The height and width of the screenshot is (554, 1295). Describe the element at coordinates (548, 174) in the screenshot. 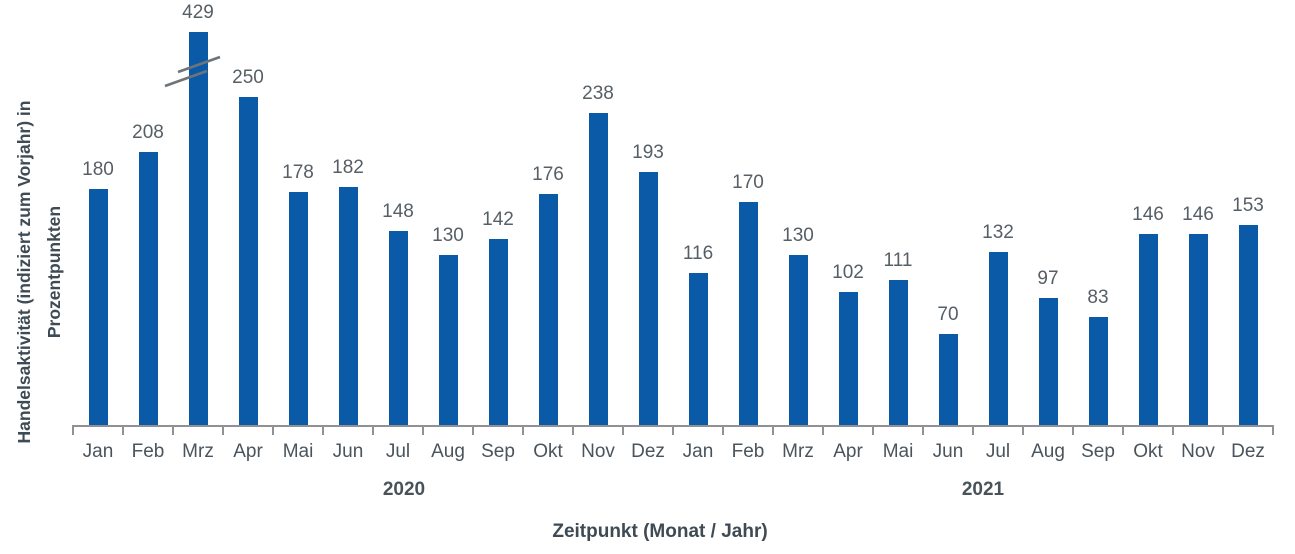

I see `bar-value-label: 176` at that location.